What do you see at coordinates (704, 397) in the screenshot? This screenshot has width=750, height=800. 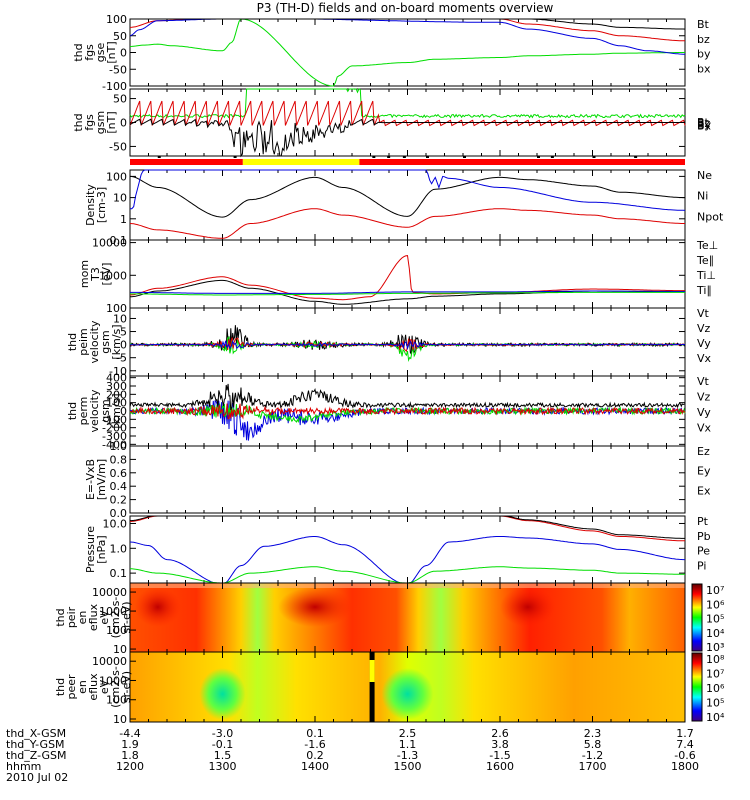 I see `legend-6: Vz` at bounding box center [704, 397].